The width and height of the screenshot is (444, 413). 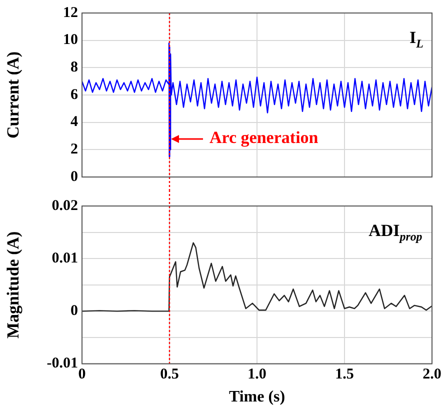 What do you see at coordinates (74, 68) in the screenshot?
I see `y-tick-label: 8` at bounding box center [74, 68].